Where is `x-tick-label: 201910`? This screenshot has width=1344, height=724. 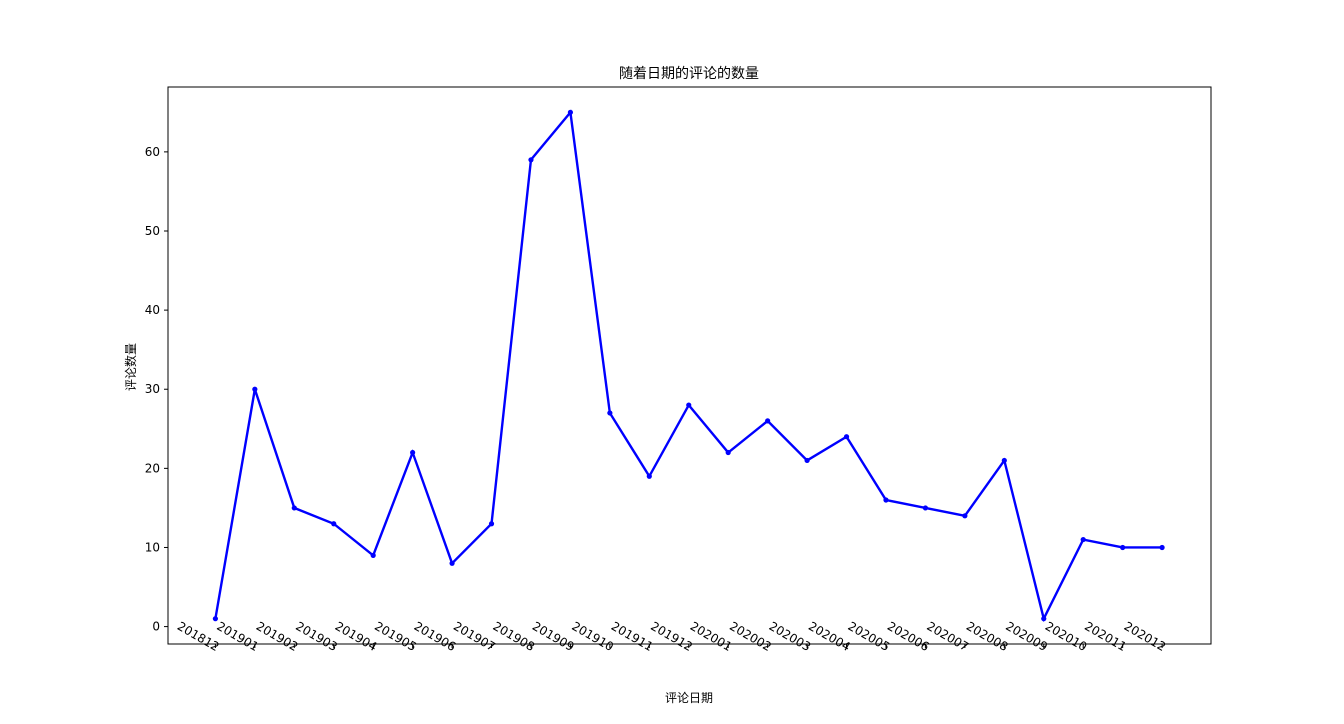
x-tick-label: 201910 is located at coordinates (592, 636).